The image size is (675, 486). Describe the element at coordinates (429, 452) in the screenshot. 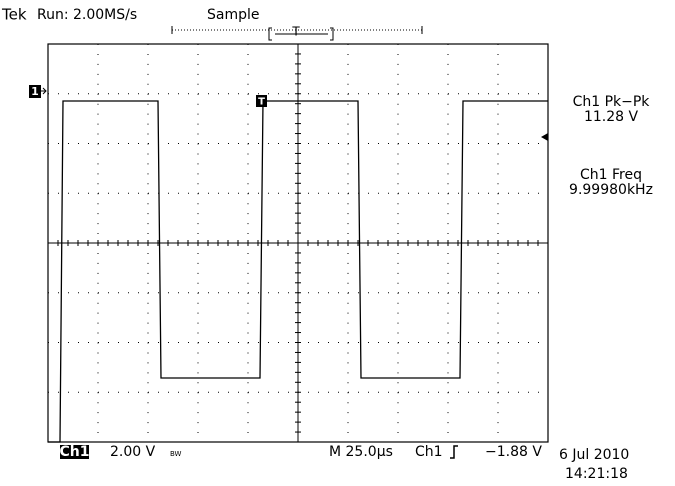

I see `trigger-source: Ch1` at that location.